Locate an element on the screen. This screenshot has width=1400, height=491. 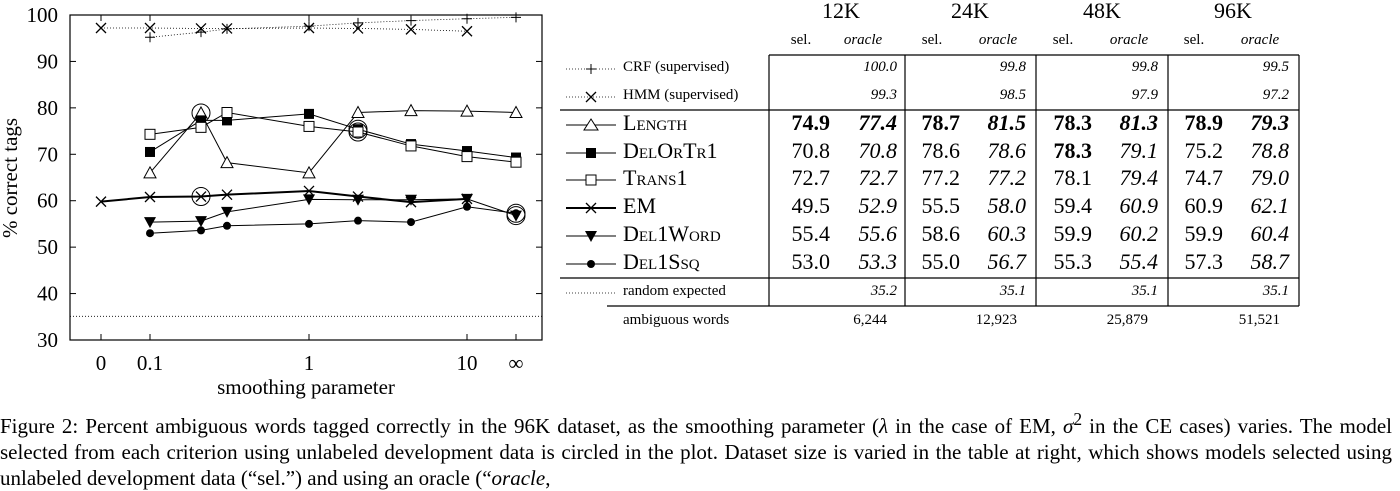
table-cell-value: 79.3 is located at coordinates (1270, 122).